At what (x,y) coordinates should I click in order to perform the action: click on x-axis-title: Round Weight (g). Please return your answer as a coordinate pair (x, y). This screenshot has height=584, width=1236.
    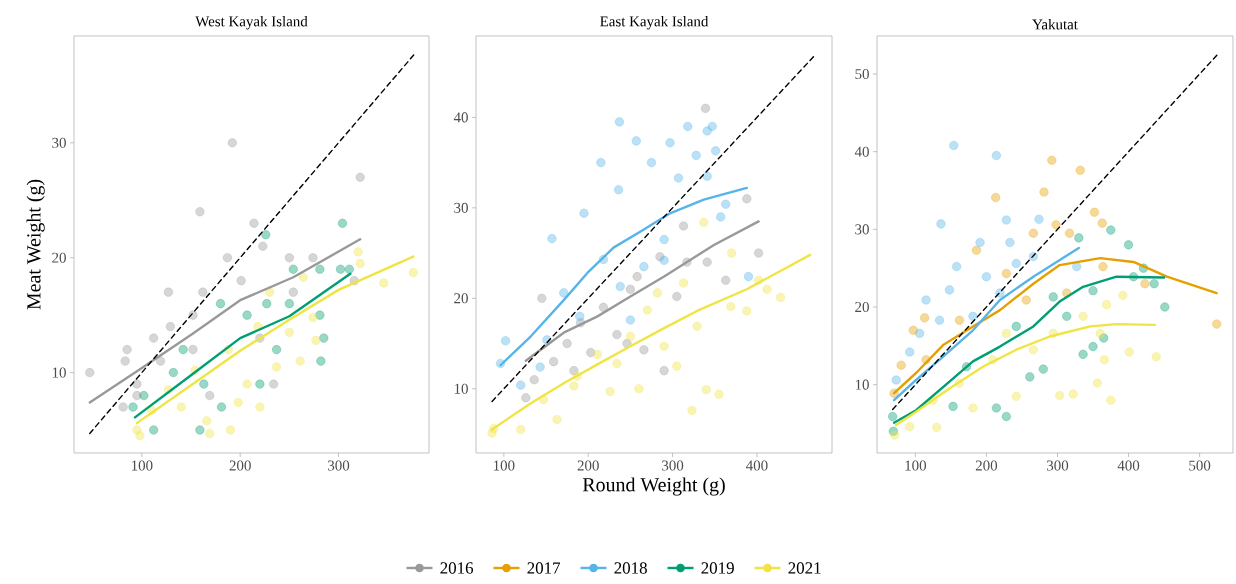
    Looking at the image, I should click on (653, 486).